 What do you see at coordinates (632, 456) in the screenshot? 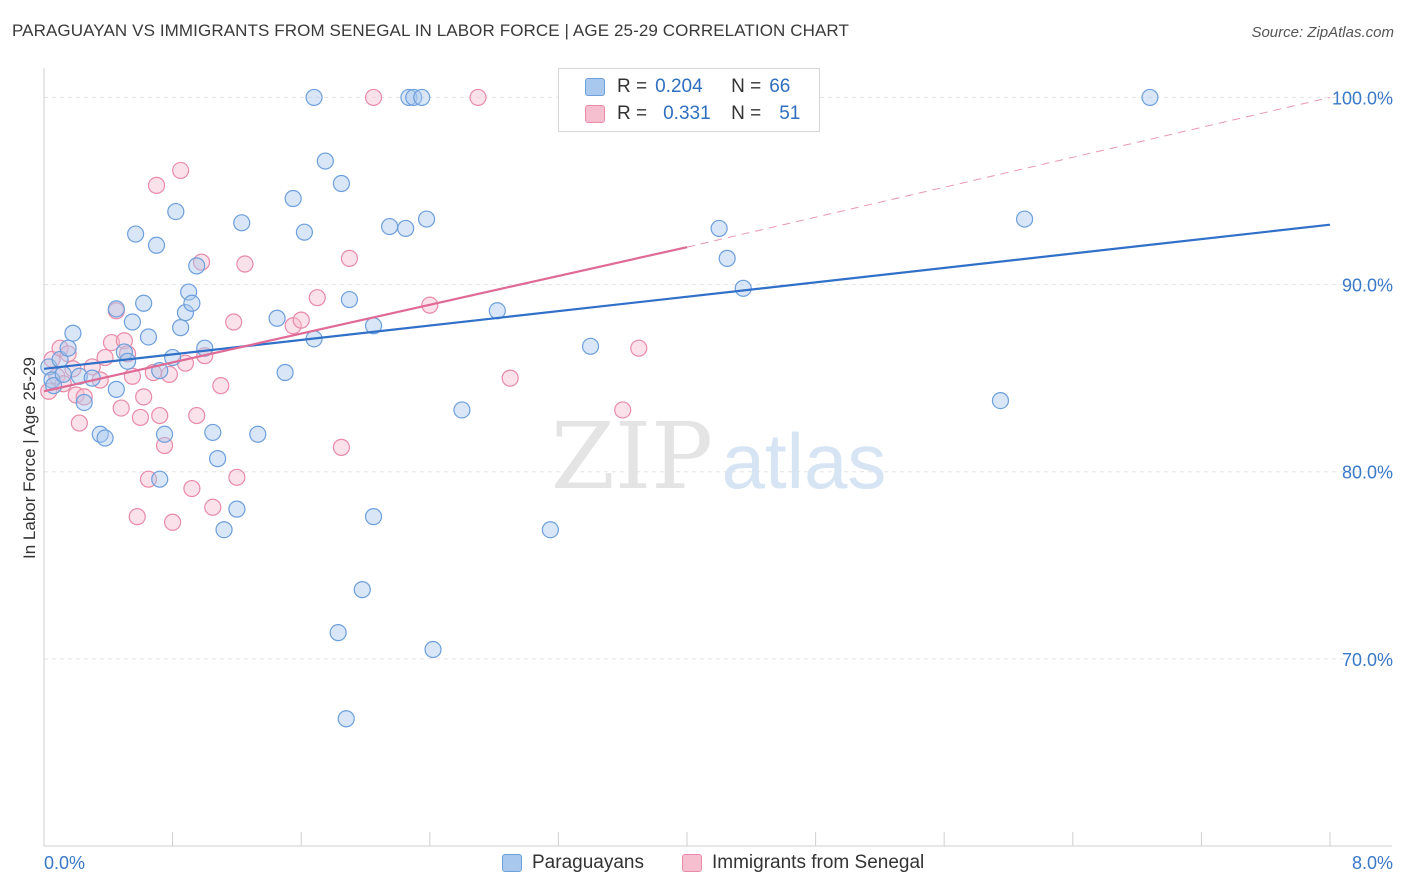
I see `watermark-zip: ZIP` at bounding box center [632, 456].